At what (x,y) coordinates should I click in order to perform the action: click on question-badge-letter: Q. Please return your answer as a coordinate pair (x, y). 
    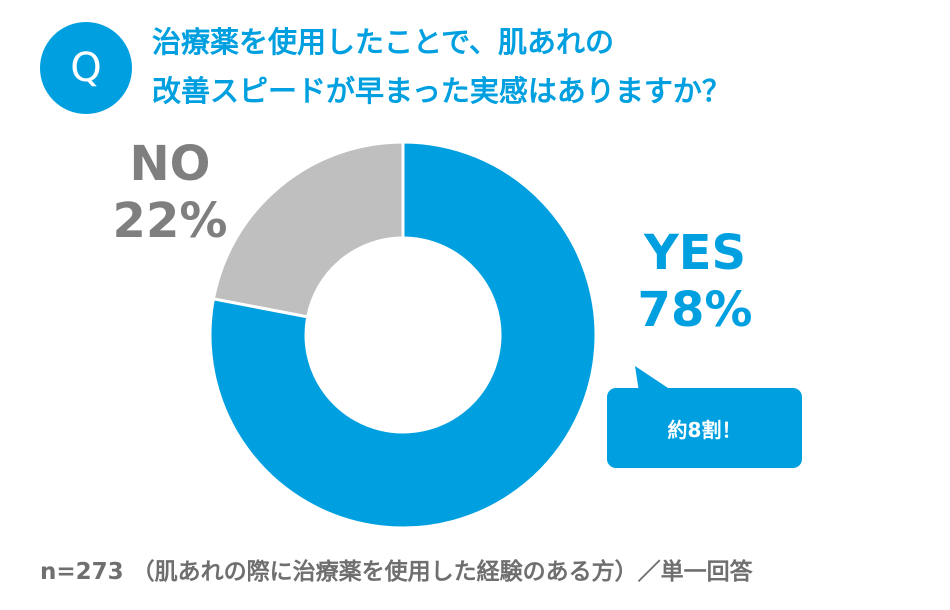
    Looking at the image, I should click on (86, 68).